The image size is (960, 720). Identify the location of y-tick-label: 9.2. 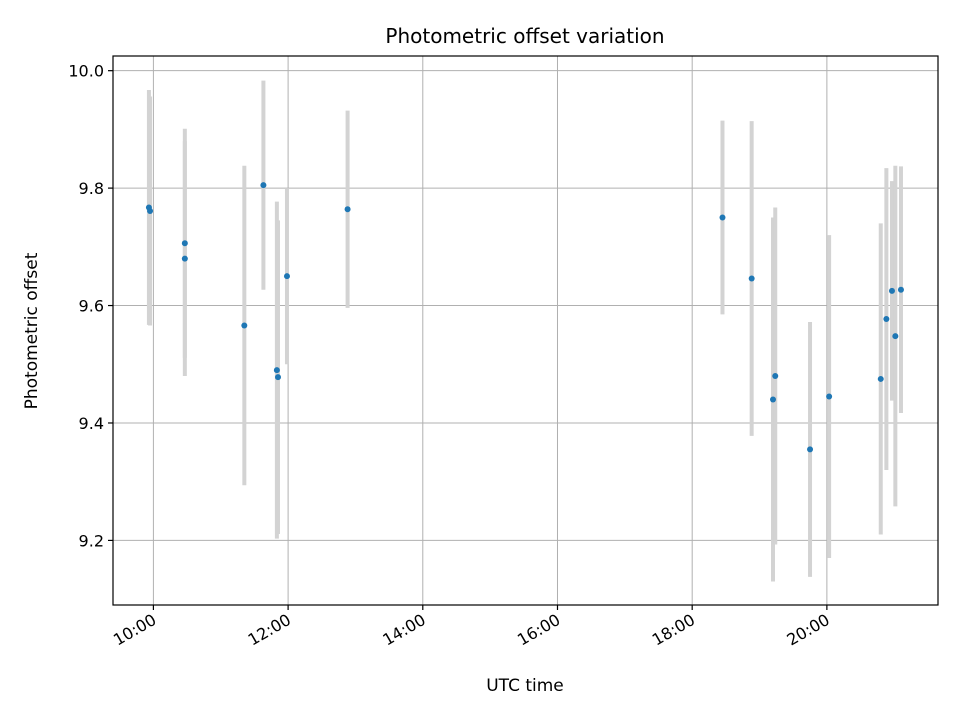
(91, 540).